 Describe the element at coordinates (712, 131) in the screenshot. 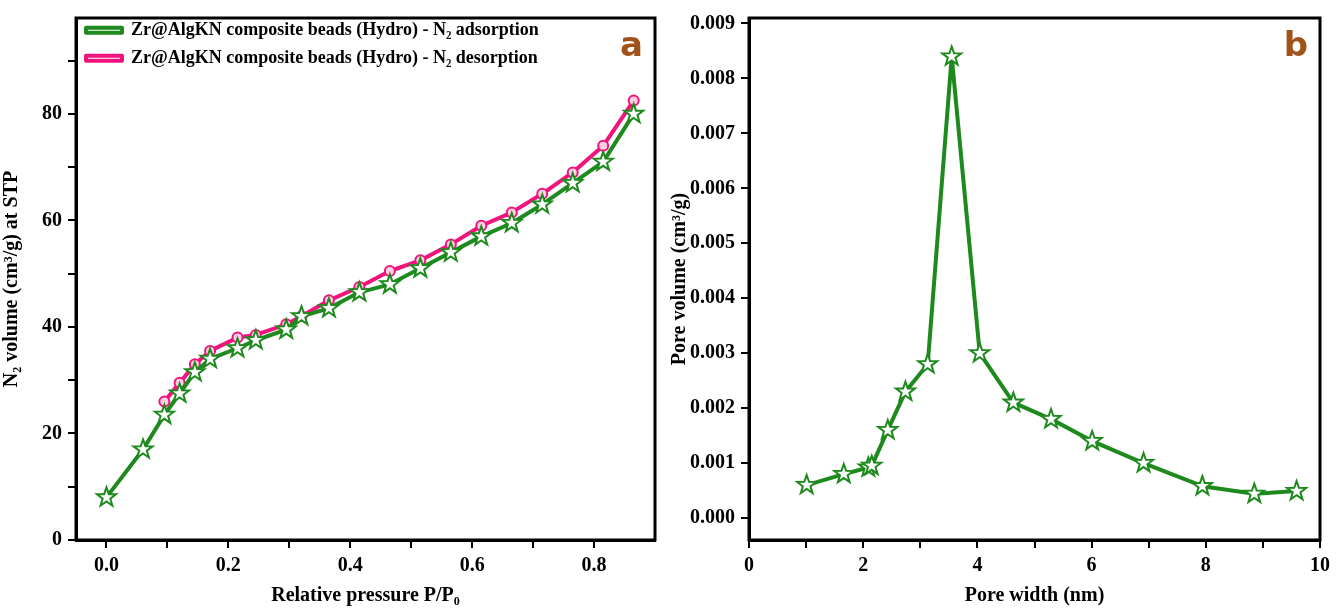

I see `y-tick-label: 0.007` at that location.